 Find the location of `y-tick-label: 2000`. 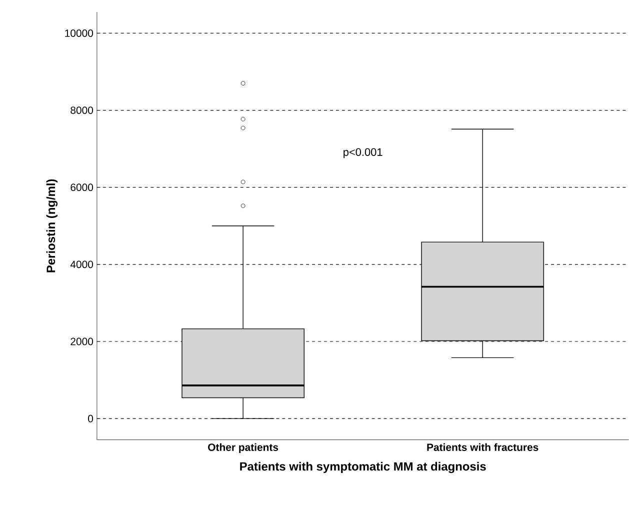

y-tick-label: 2000 is located at coordinates (82, 342).